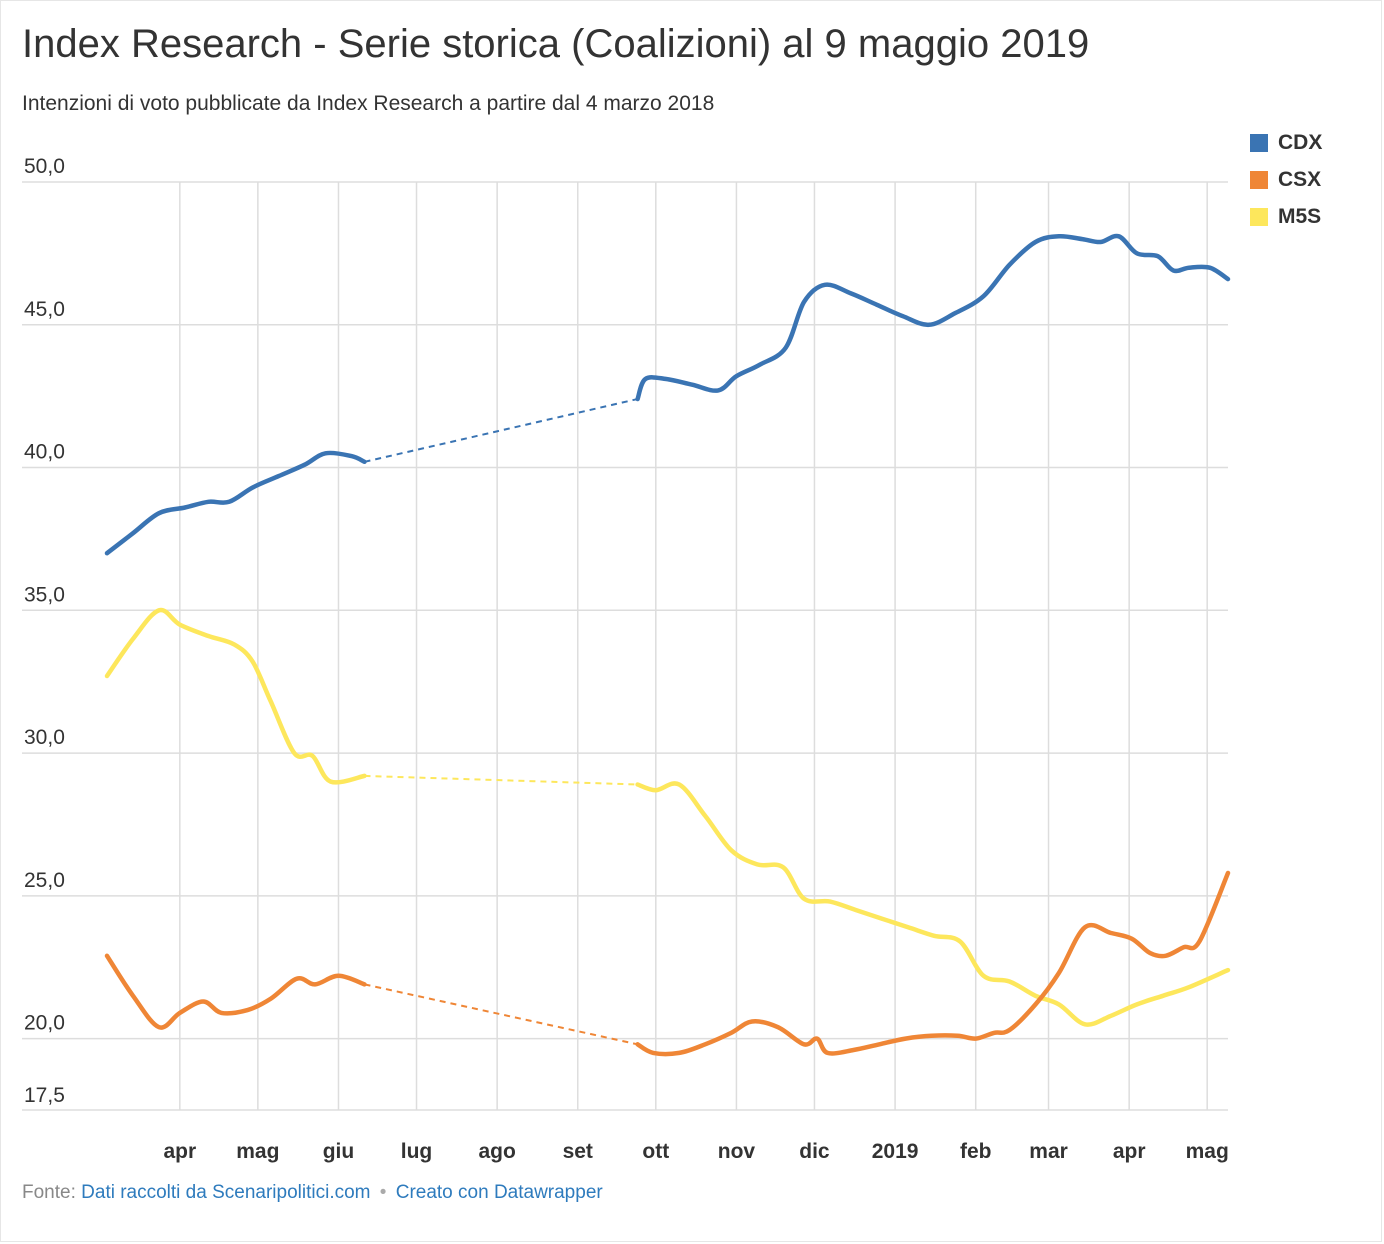  What do you see at coordinates (655, 1151) in the screenshot?
I see `x-tick-label: ott` at bounding box center [655, 1151].